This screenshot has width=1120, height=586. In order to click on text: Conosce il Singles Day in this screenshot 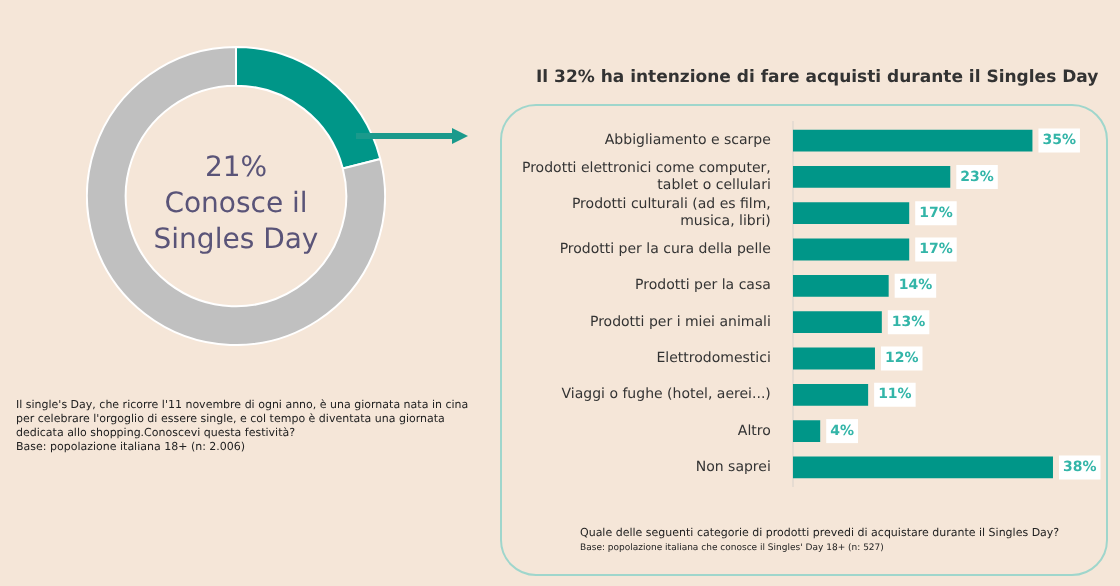, I will do `click(236, 222)`.